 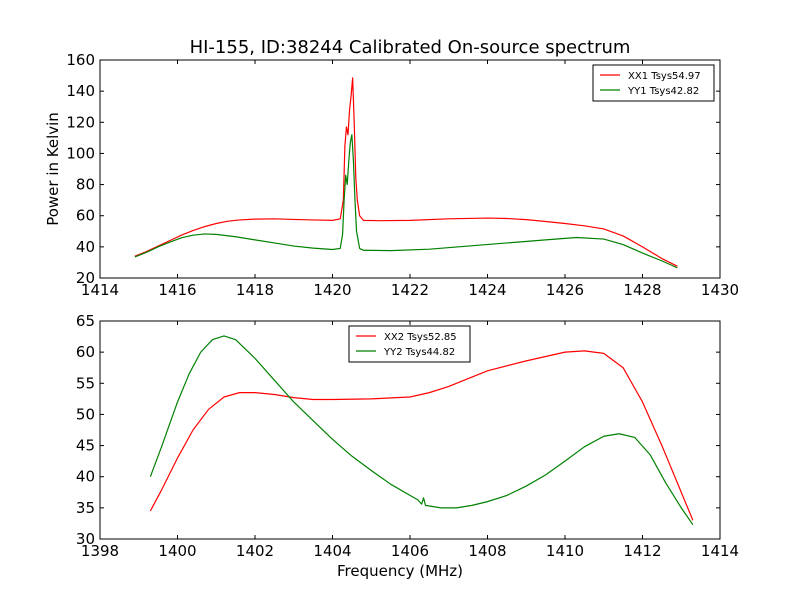 What do you see at coordinates (80, 153) in the screenshot?
I see `y-tick-label: 100` at bounding box center [80, 153].